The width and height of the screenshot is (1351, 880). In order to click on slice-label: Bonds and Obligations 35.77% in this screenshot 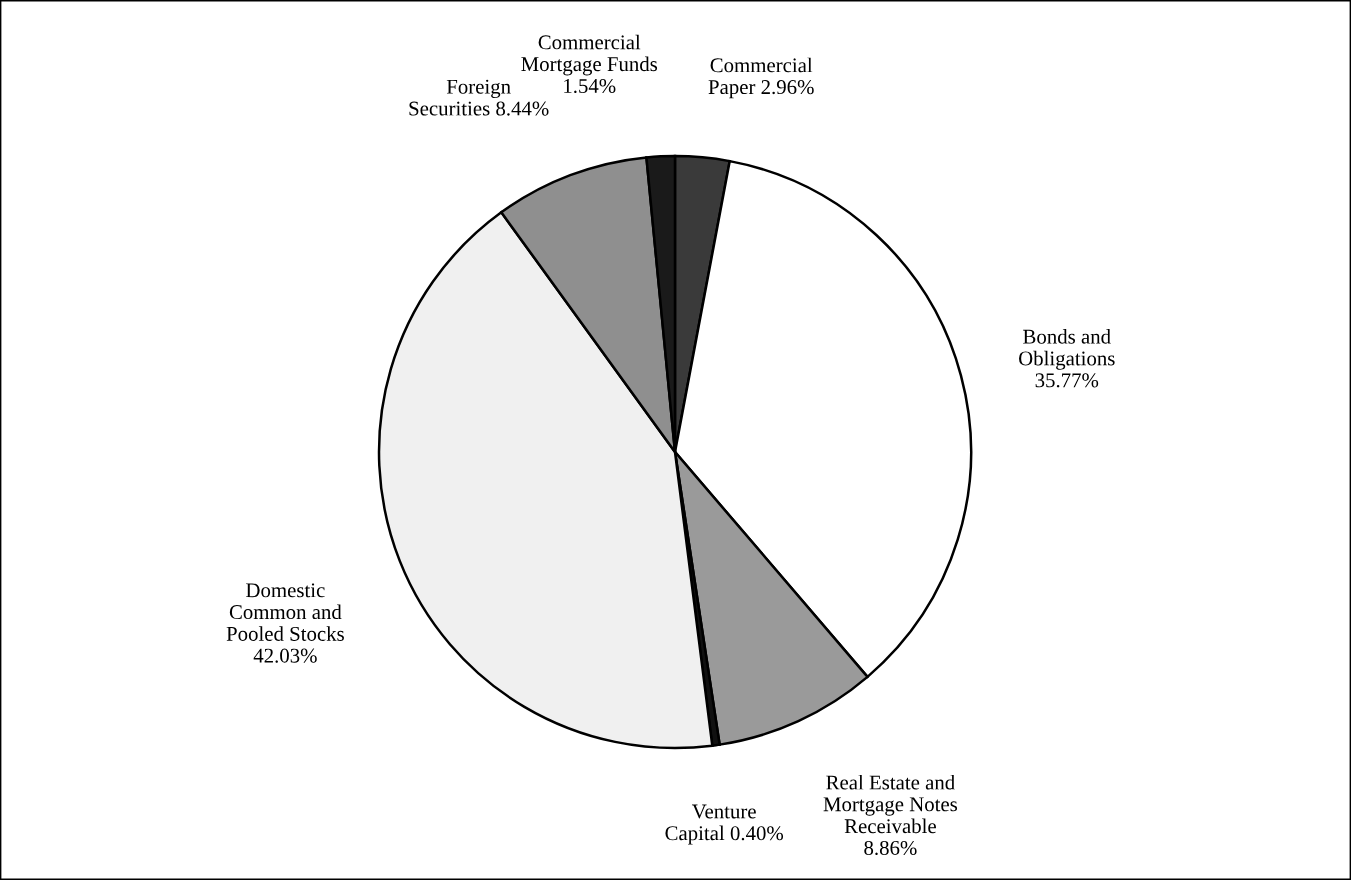, I will do `click(1067, 358)`.